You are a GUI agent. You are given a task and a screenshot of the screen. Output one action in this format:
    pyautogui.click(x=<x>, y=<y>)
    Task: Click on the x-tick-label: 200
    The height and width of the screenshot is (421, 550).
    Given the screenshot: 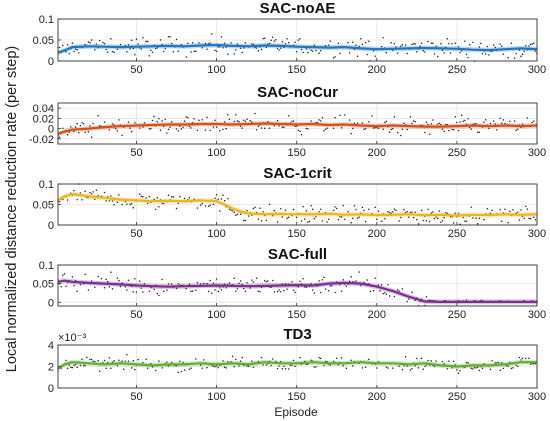 What is the action you would take?
    pyautogui.click(x=377, y=70)
    